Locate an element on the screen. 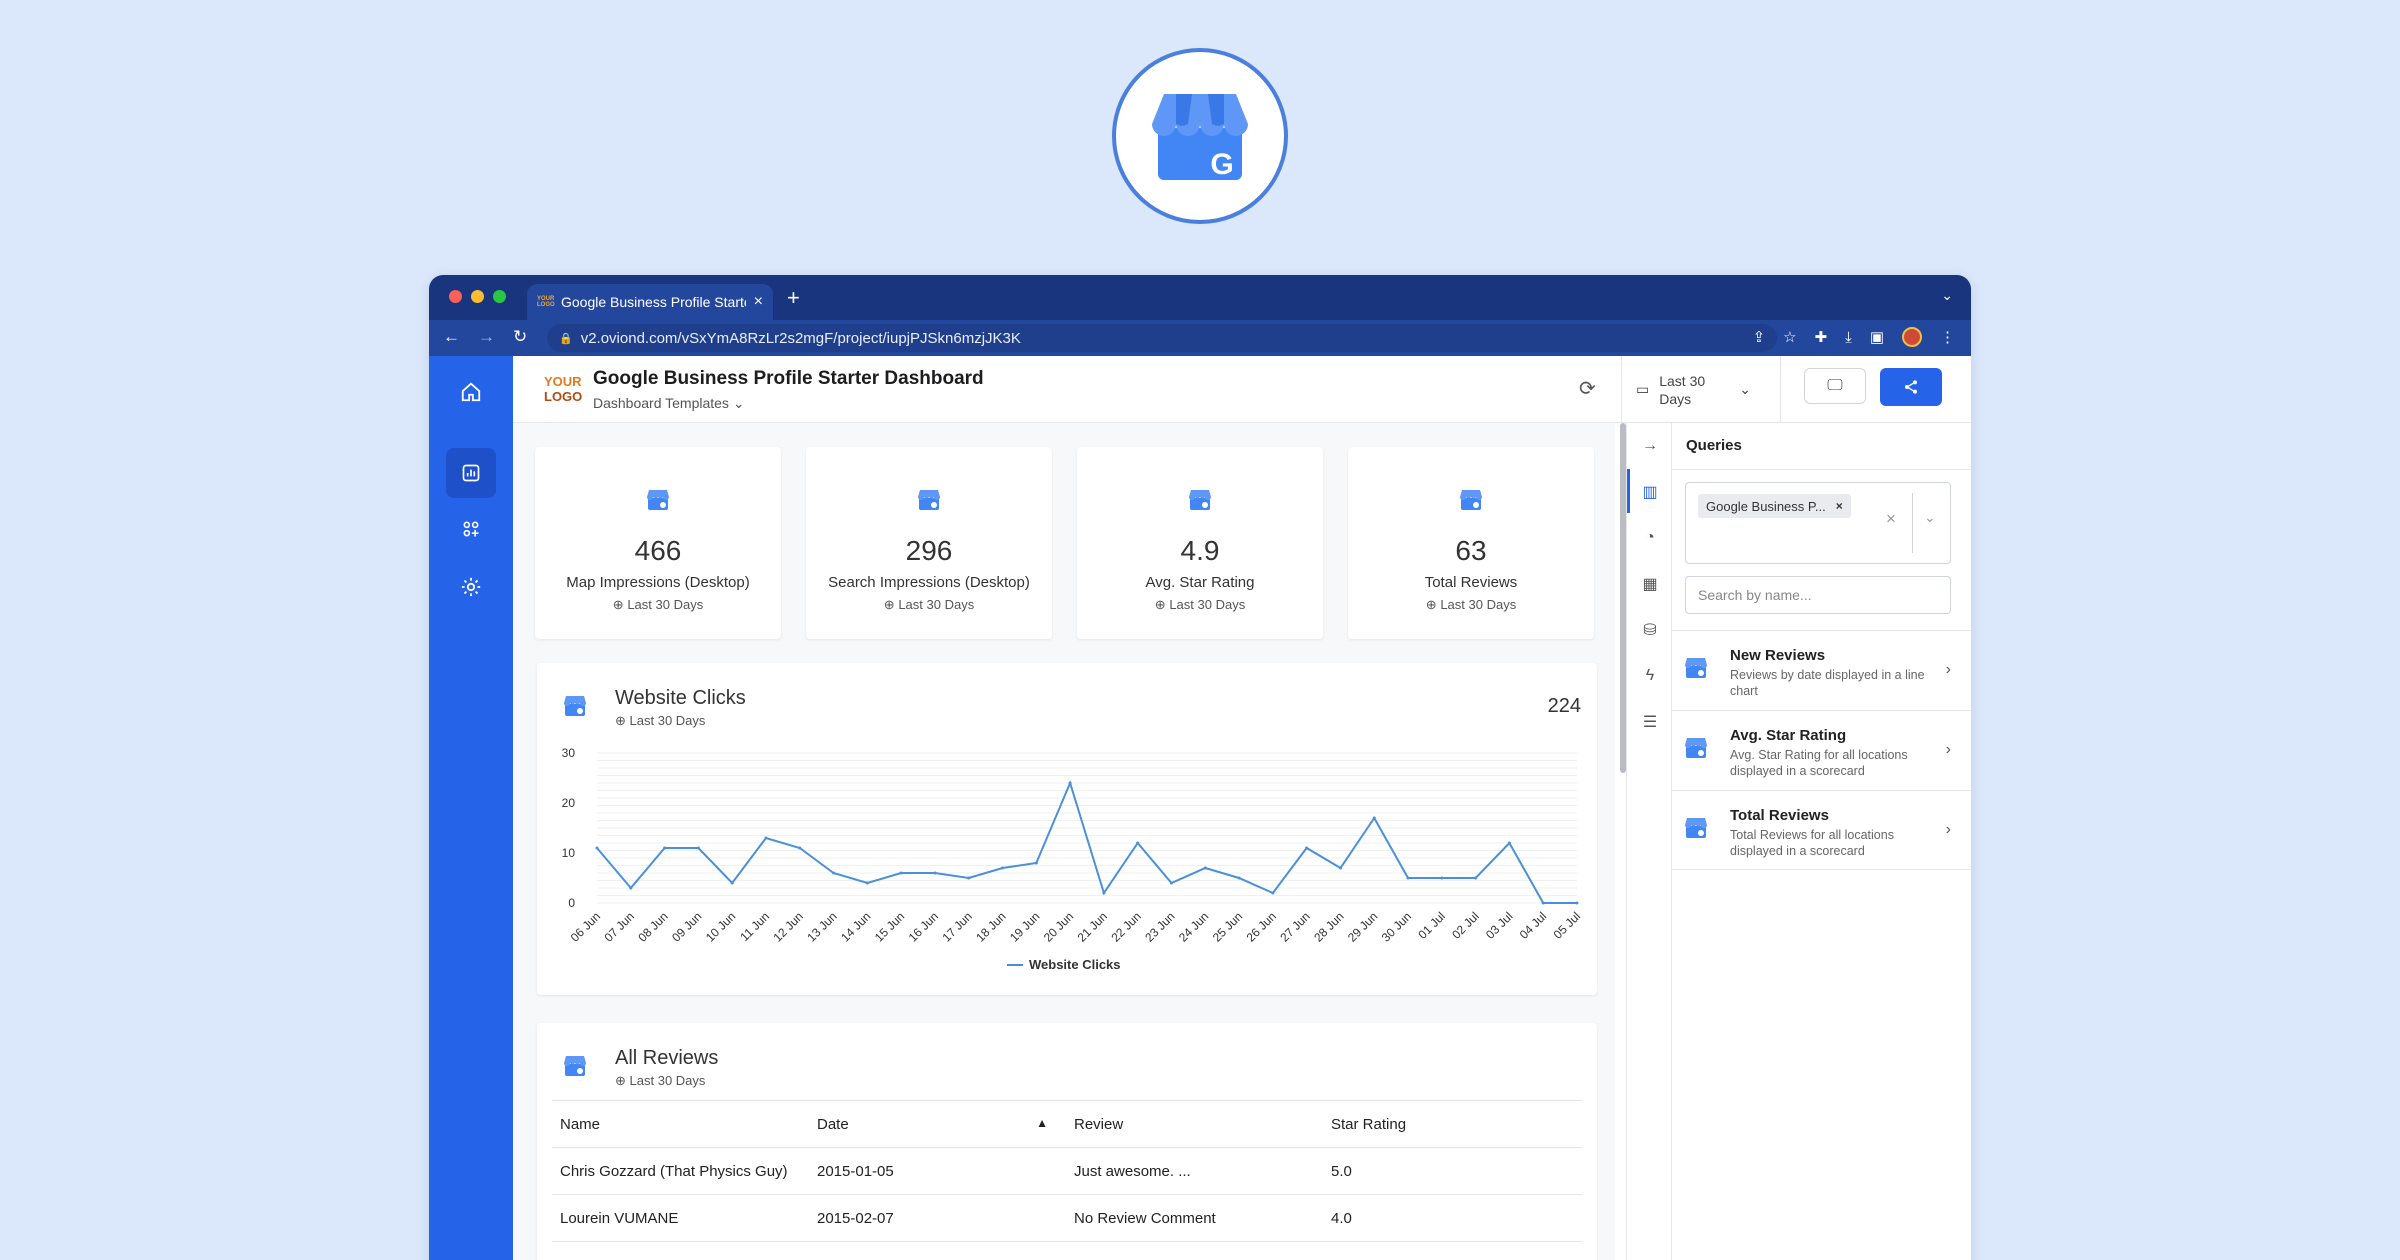 This screenshot has width=2400, height=1260. lightning-icon: ϟ is located at coordinates (1650, 675).